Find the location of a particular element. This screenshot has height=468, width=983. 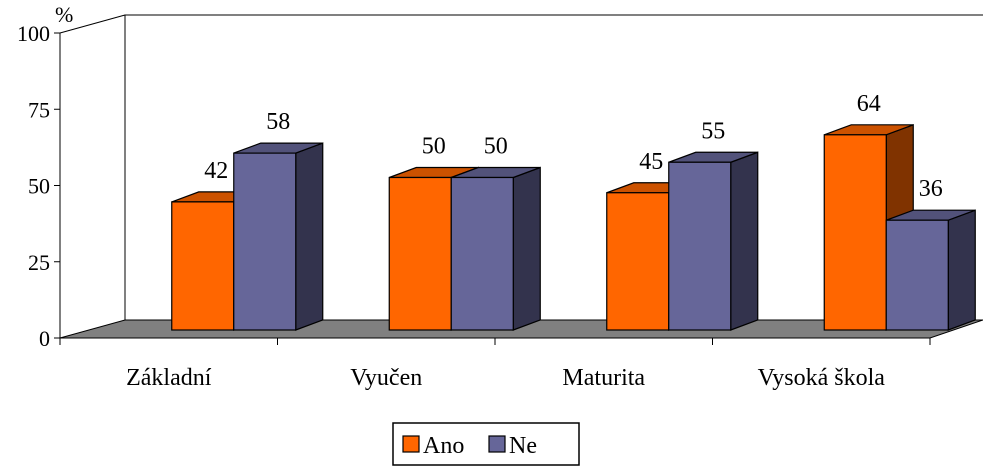

y-tick-label: 25 is located at coordinates (39, 262).